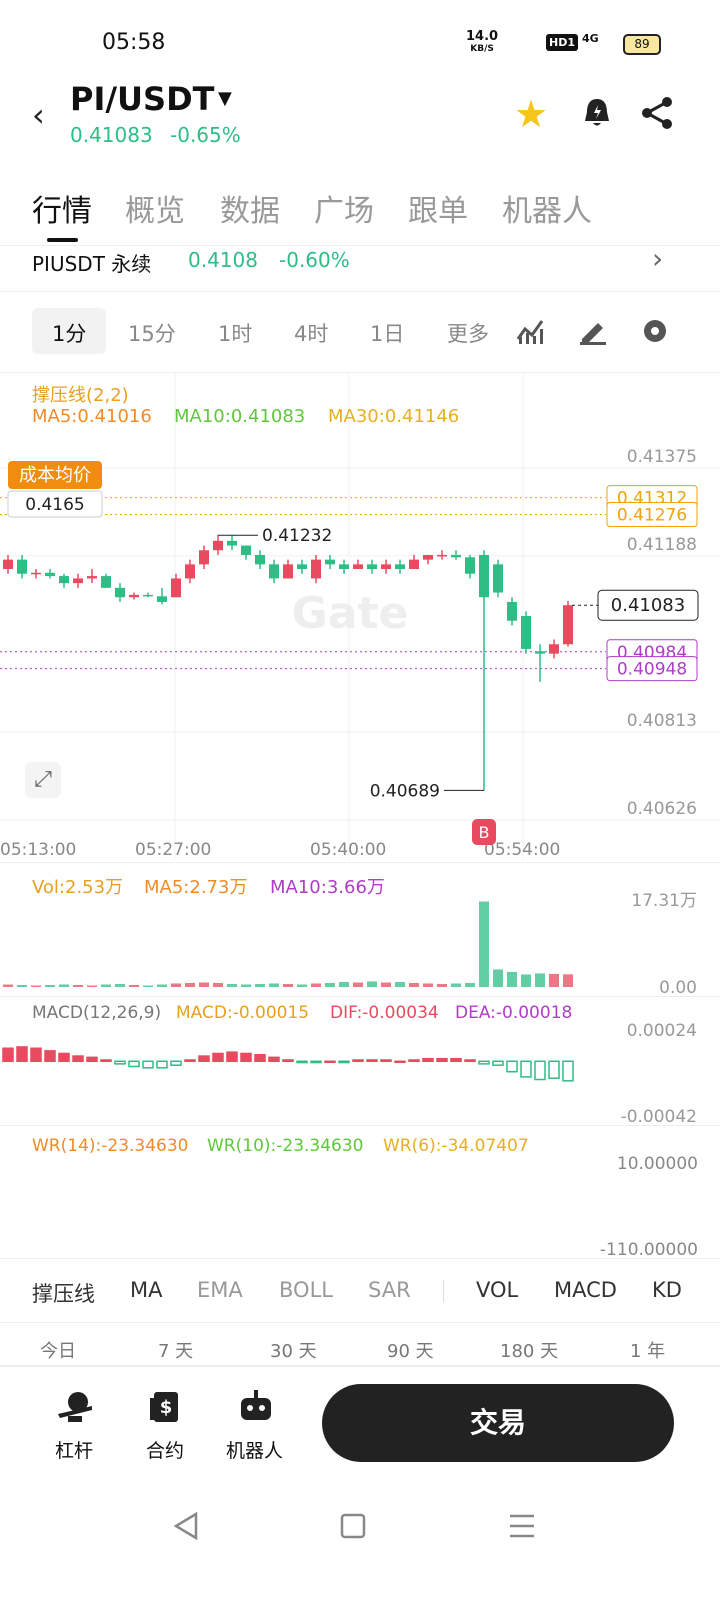 This screenshot has width=720, height=1600. I want to click on macd-legend-item: DEA:-0.00018, so click(514, 1013).